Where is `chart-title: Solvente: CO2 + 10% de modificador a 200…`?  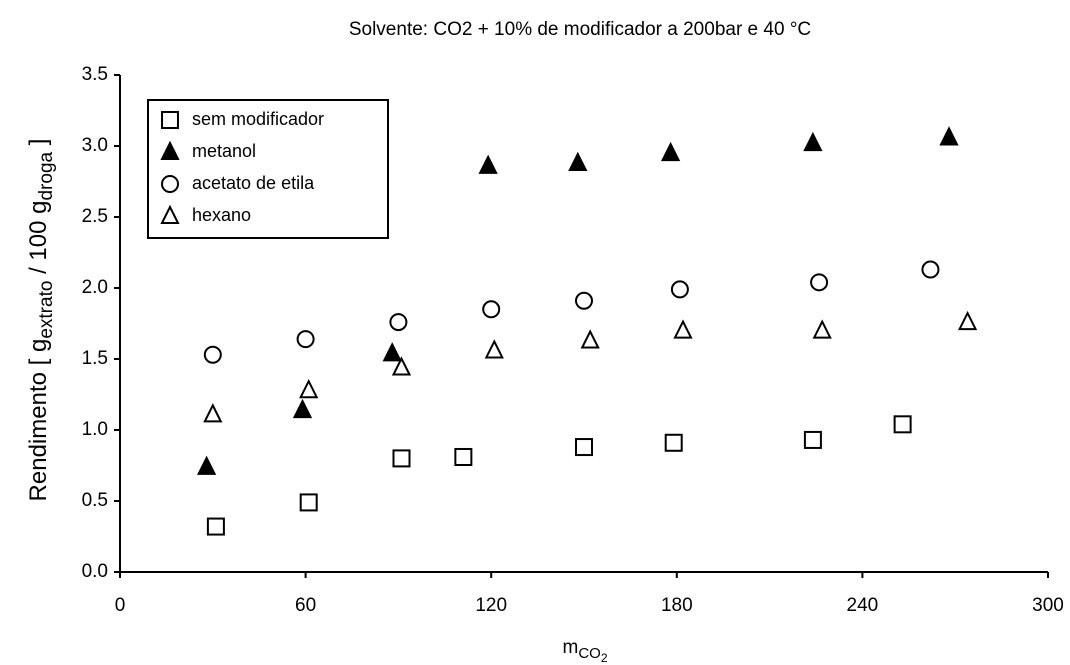
chart-title: Solvente: CO2 + 10% de modificador a 200… is located at coordinates (580, 29).